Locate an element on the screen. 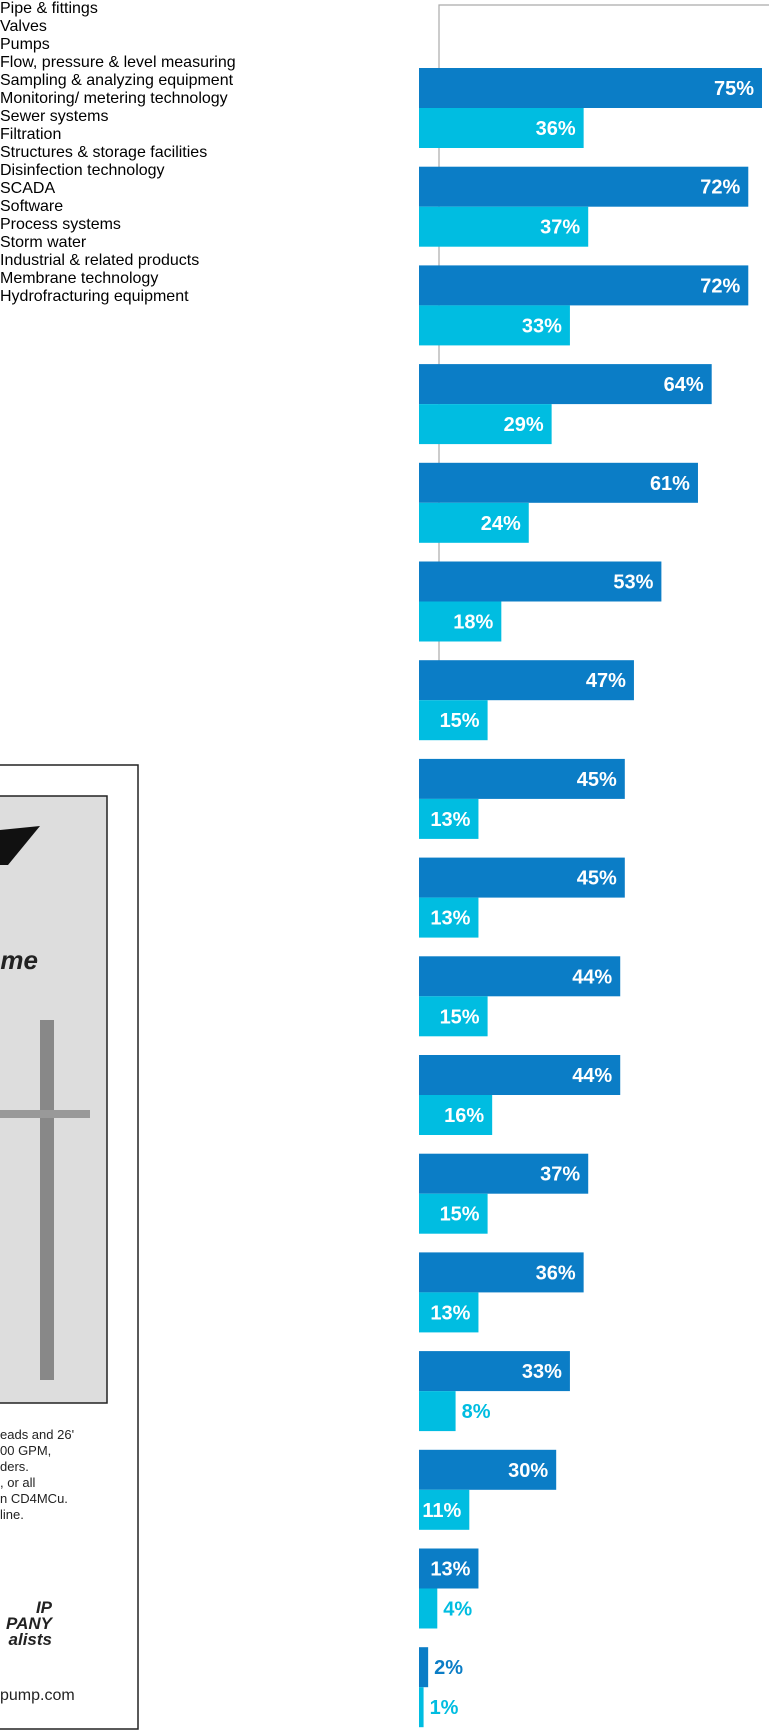  ad-line: eads and 26' is located at coordinates (37, 1434).